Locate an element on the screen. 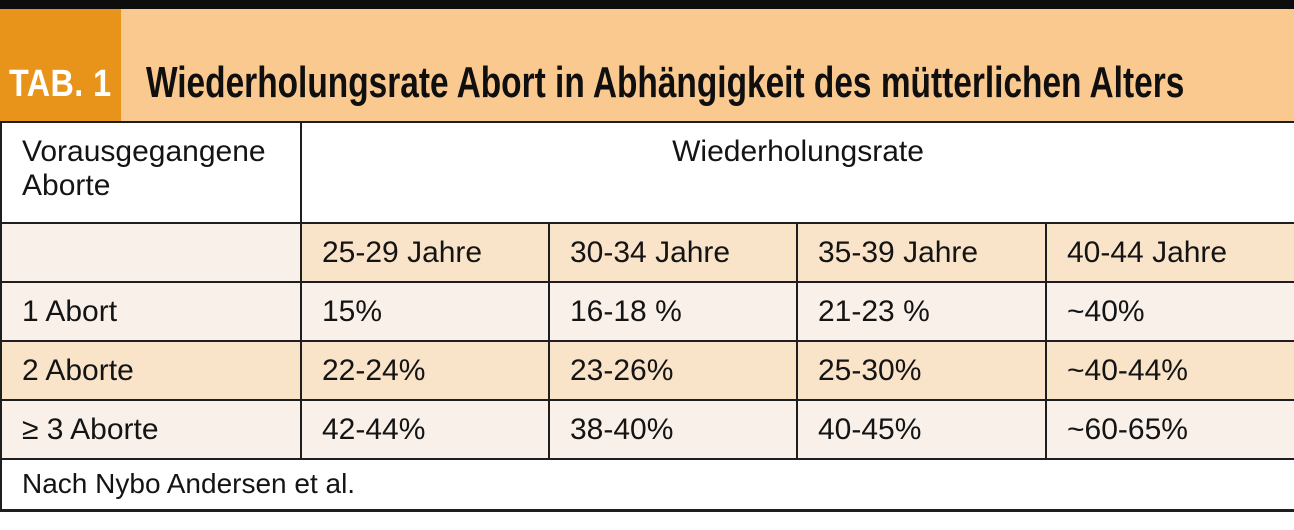 This screenshot has width=1294, height=530. value-cell: 38-40% is located at coordinates (673, 429).